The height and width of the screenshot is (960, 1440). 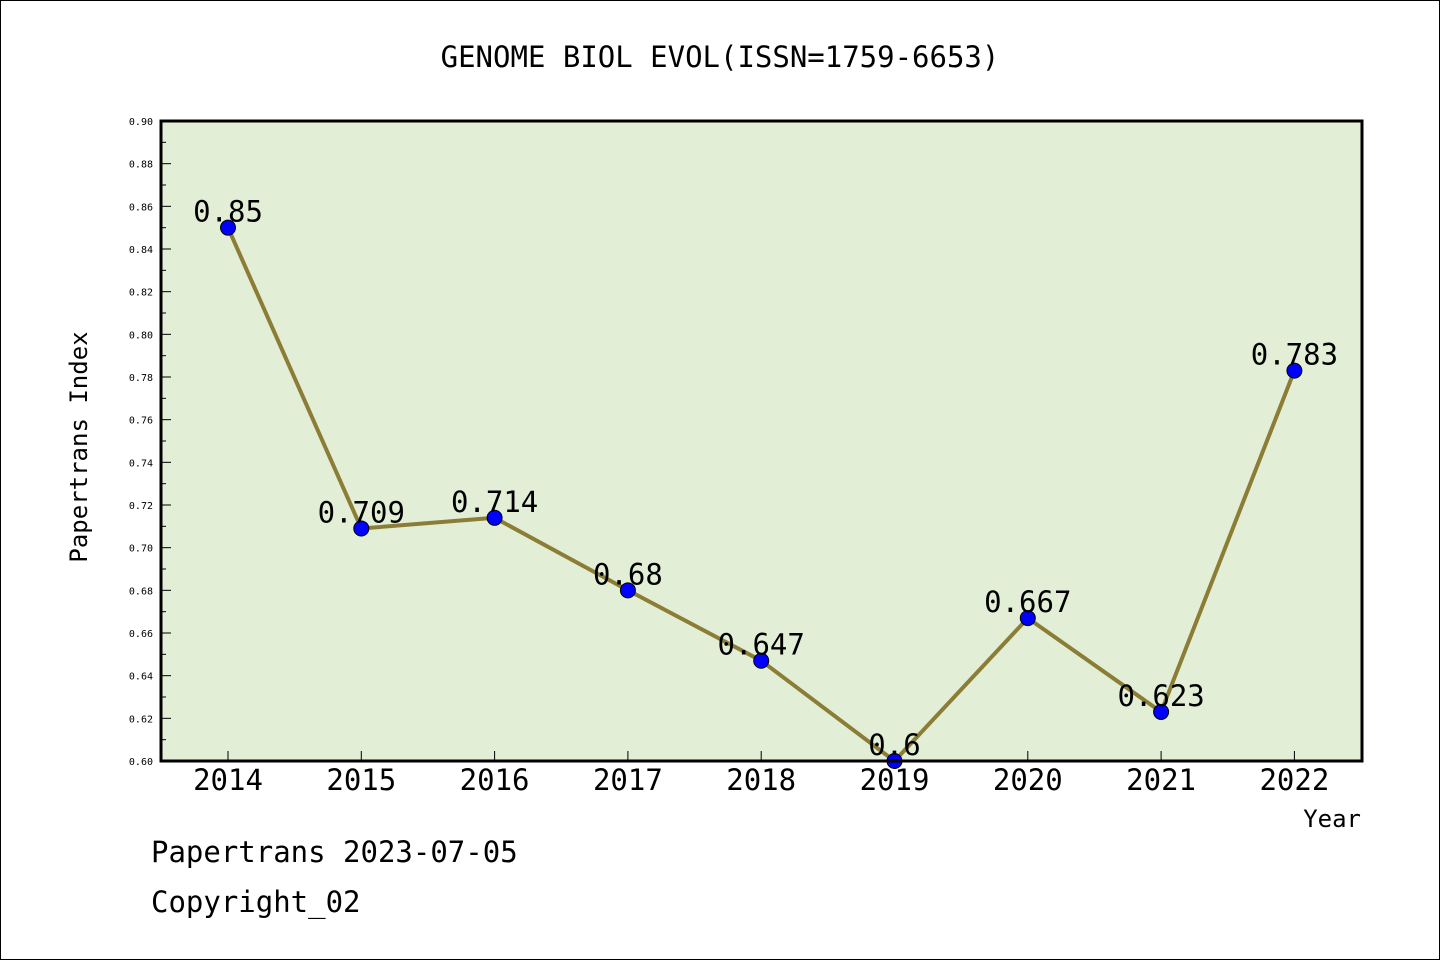 What do you see at coordinates (141, 591) in the screenshot?
I see `y-tick-label: 0.68` at bounding box center [141, 591].